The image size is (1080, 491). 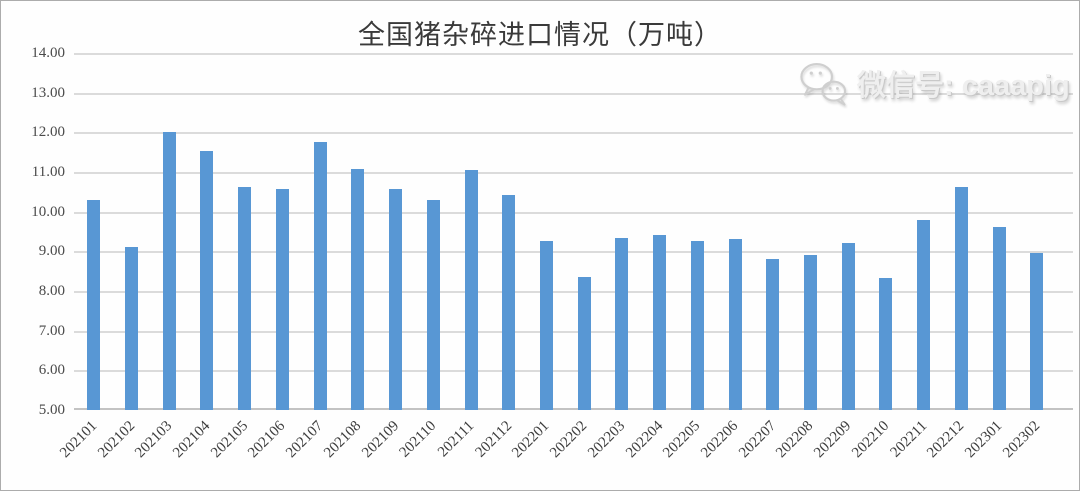 What do you see at coordinates (48, 172) in the screenshot?
I see `y-tick-label: 11.00` at bounding box center [48, 172].